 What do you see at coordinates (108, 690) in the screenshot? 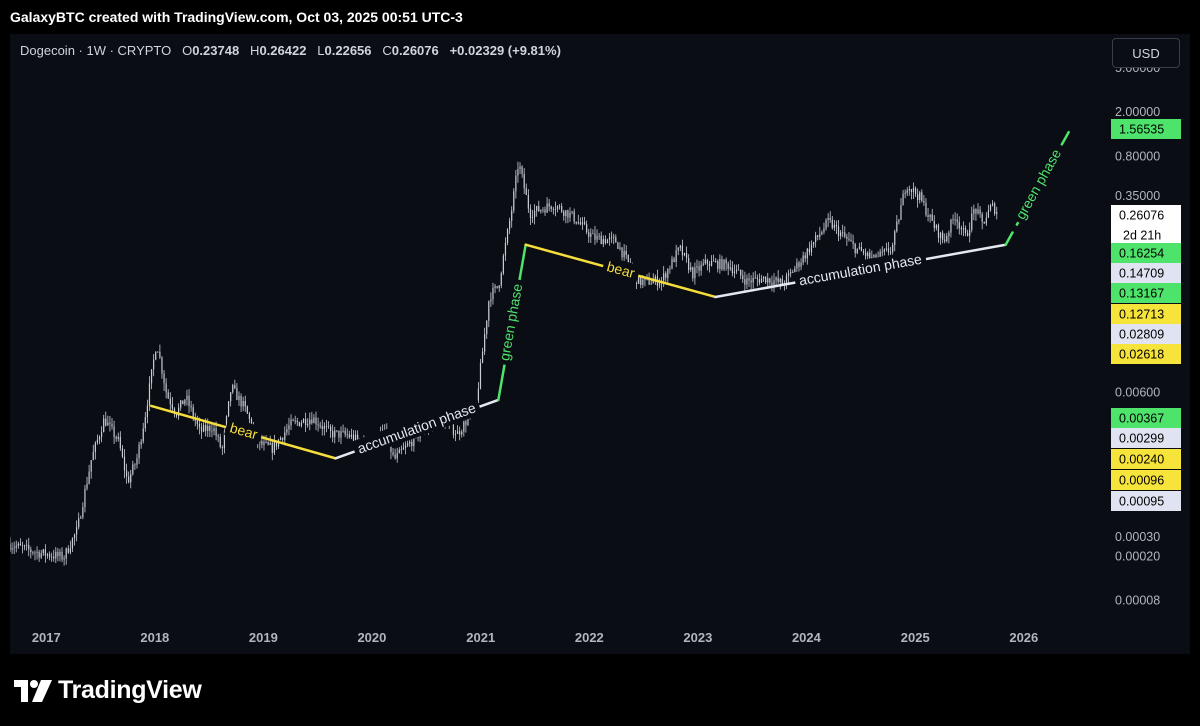
I see `tradingview-logo: TradingView` at bounding box center [108, 690].